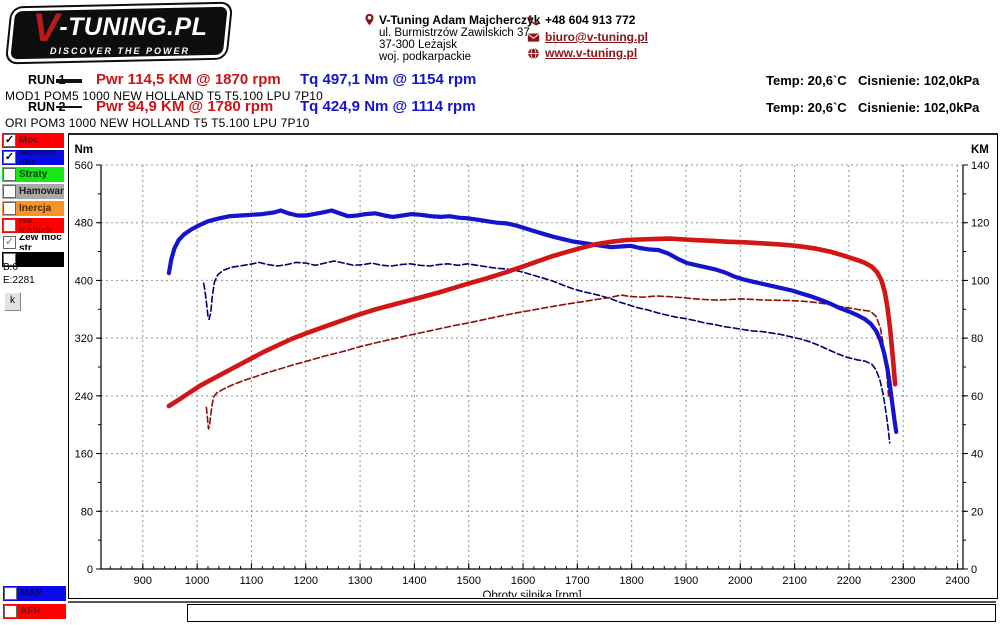  I want to click on svg-text: 1400, so click(414, 581).